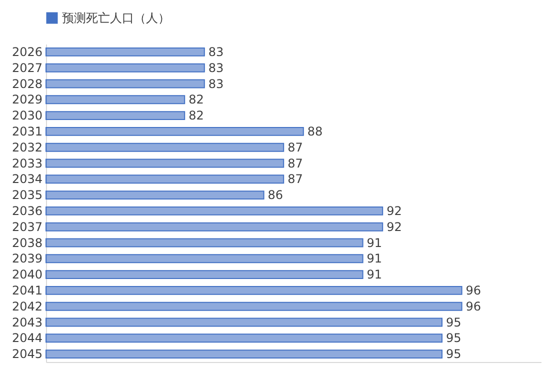 The height and width of the screenshot is (388, 555). What do you see at coordinates (27, 51) in the screenshot?
I see `y-tick-label: 2026` at bounding box center [27, 51].